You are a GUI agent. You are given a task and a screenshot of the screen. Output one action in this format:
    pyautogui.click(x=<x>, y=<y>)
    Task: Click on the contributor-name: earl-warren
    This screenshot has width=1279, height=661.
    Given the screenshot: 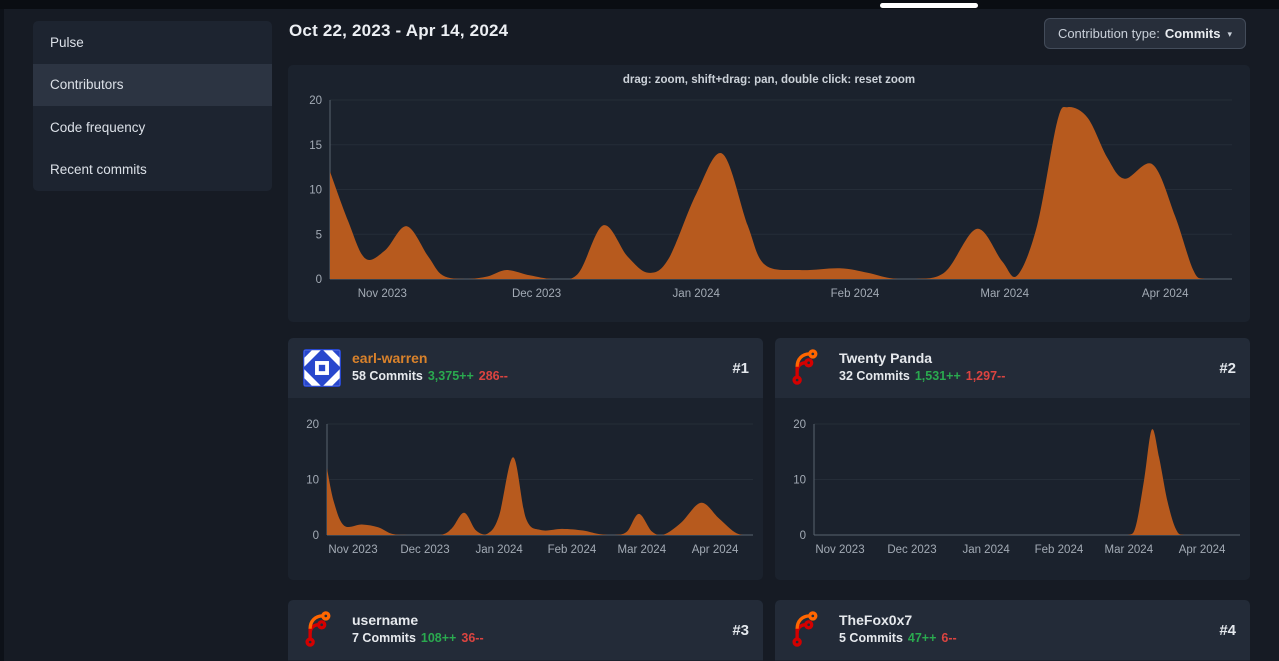 What is the action you would take?
    pyautogui.click(x=390, y=358)
    